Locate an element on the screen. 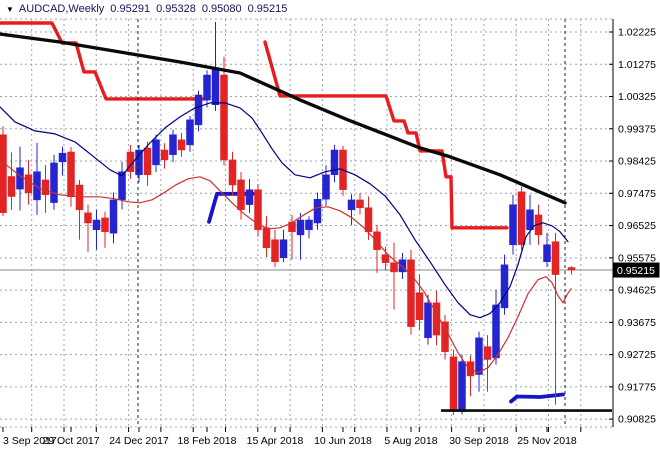 This screenshot has height=450, width=660. date-label: 30 Sep 2018 is located at coordinates (479, 441).